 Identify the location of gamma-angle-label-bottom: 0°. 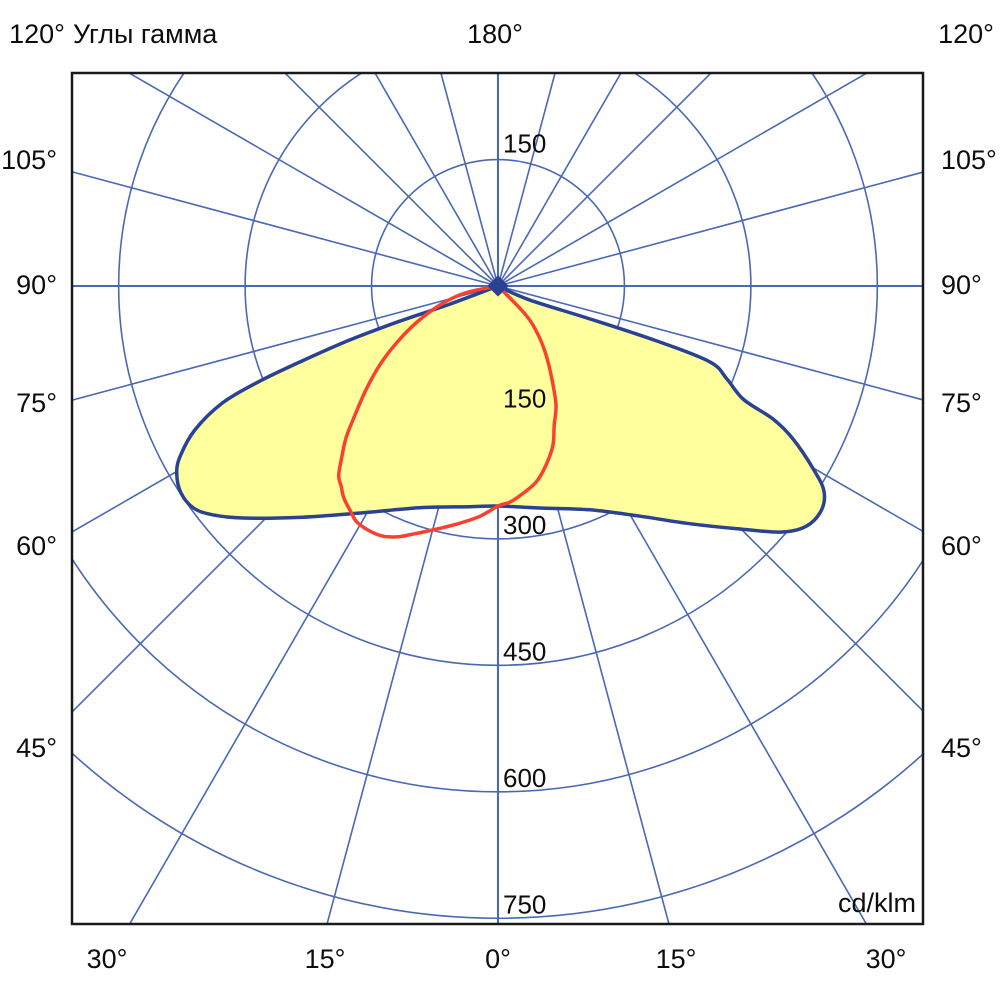
(498, 959).